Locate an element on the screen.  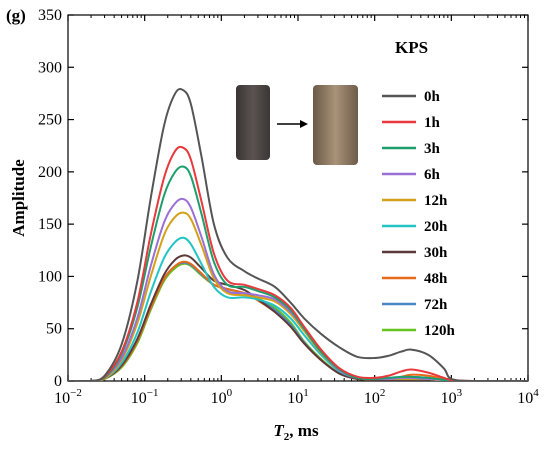
legend-label-30h: 30h is located at coordinates (436, 253).